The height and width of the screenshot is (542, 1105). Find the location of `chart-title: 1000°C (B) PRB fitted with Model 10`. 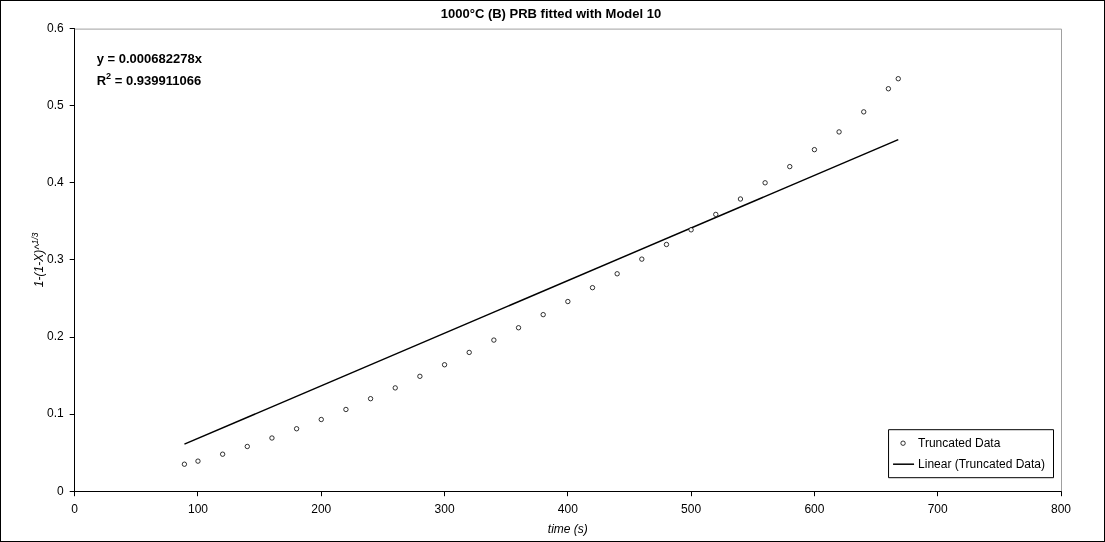

chart-title: 1000°C (B) PRB fitted with Model 10 is located at coordinates (551, 14).